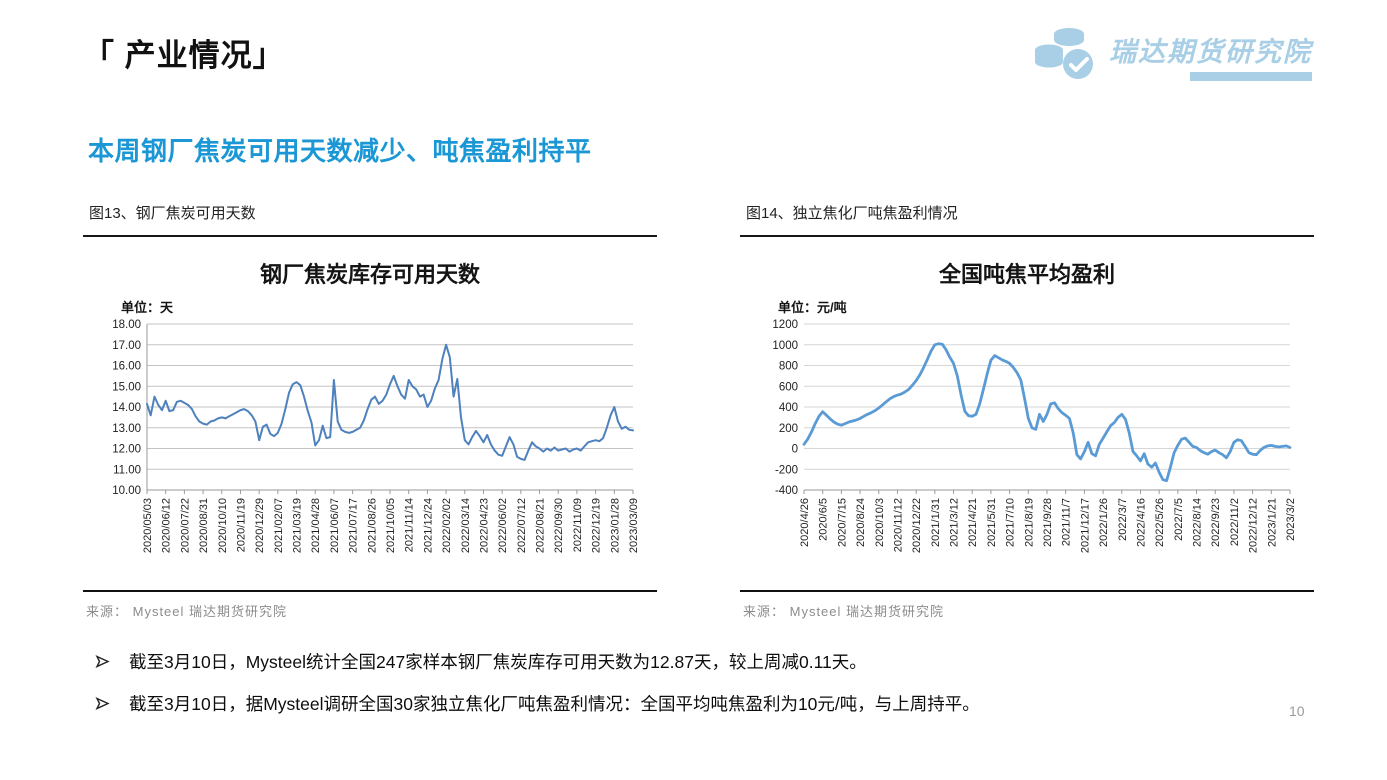  What do you see at coordinates (788, 387) in the screenshot?
I see `svg-text: 600` at bounding box center [788, 387].